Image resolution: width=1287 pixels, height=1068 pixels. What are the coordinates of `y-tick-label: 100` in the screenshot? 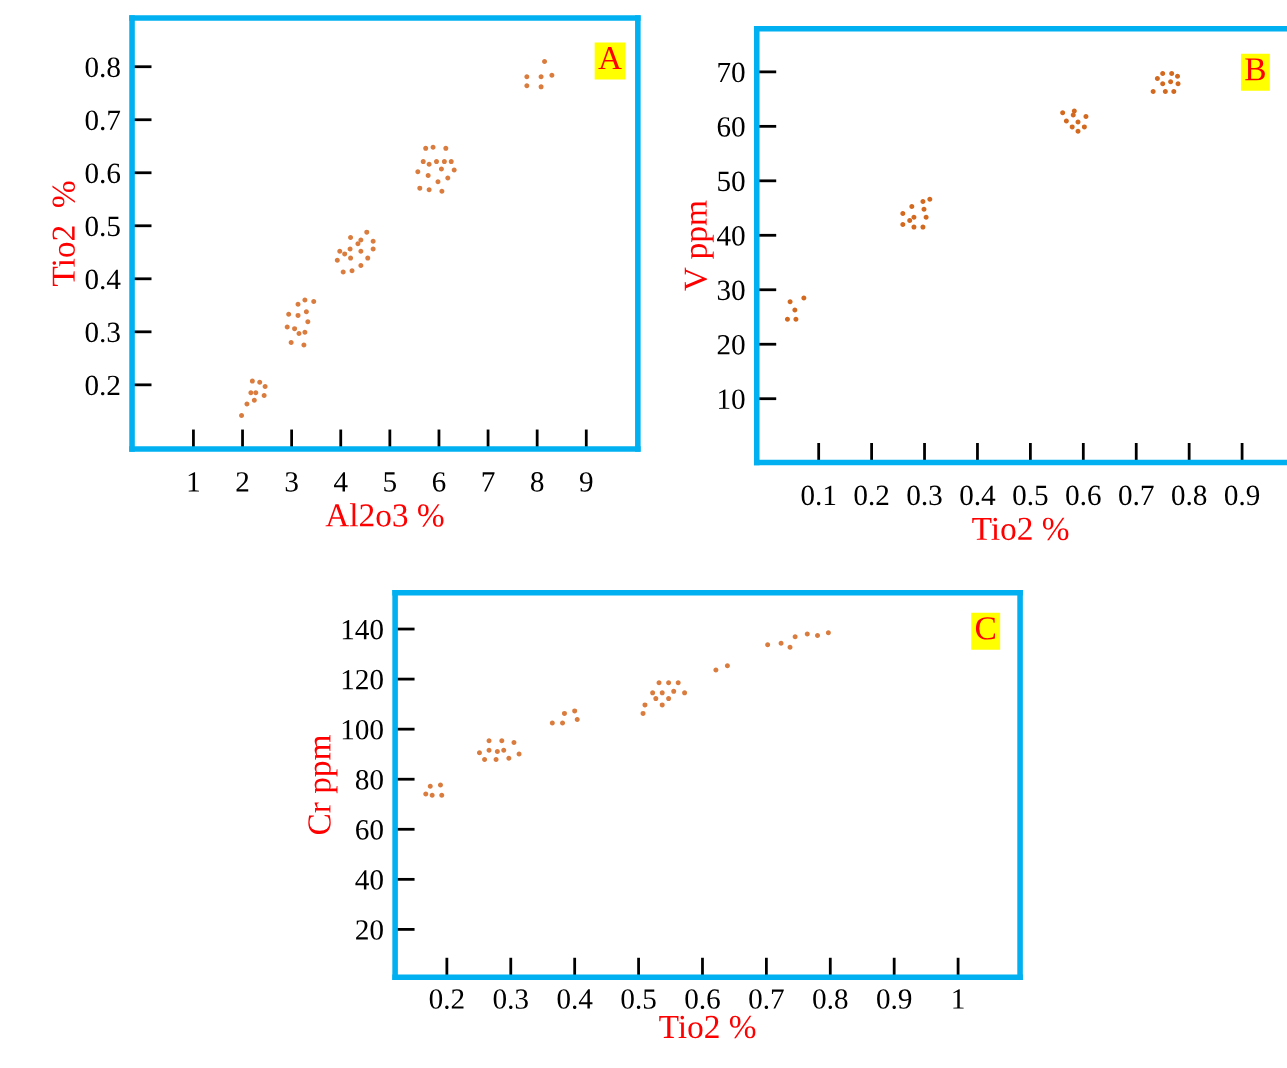 It's located at (362, 729).